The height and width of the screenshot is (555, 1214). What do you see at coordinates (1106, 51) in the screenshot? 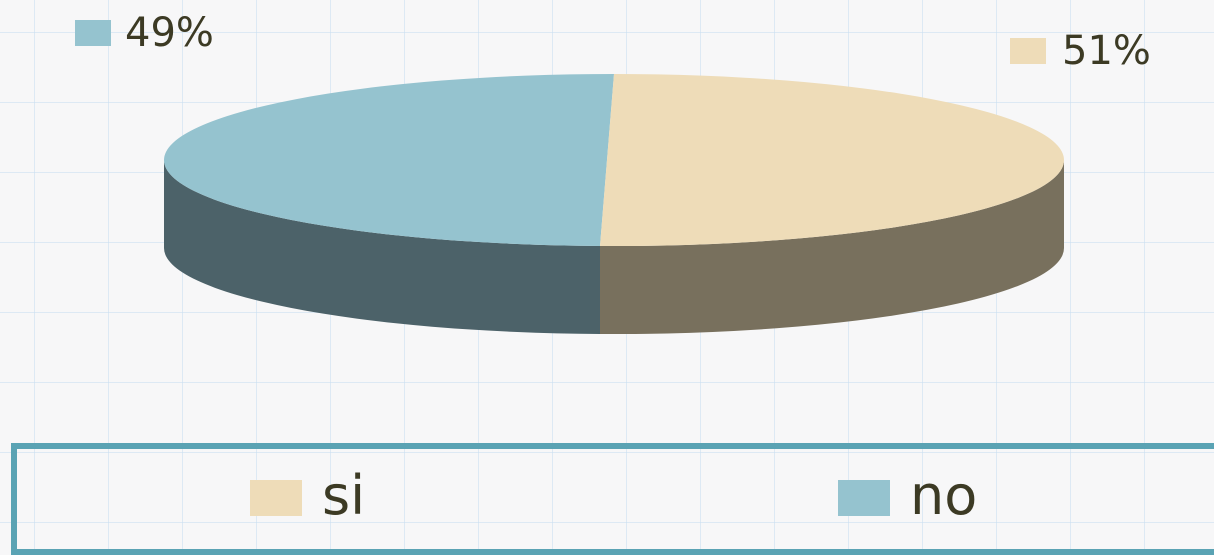
I see `data-label-si: 51%` at bounding box center [1106, 51].